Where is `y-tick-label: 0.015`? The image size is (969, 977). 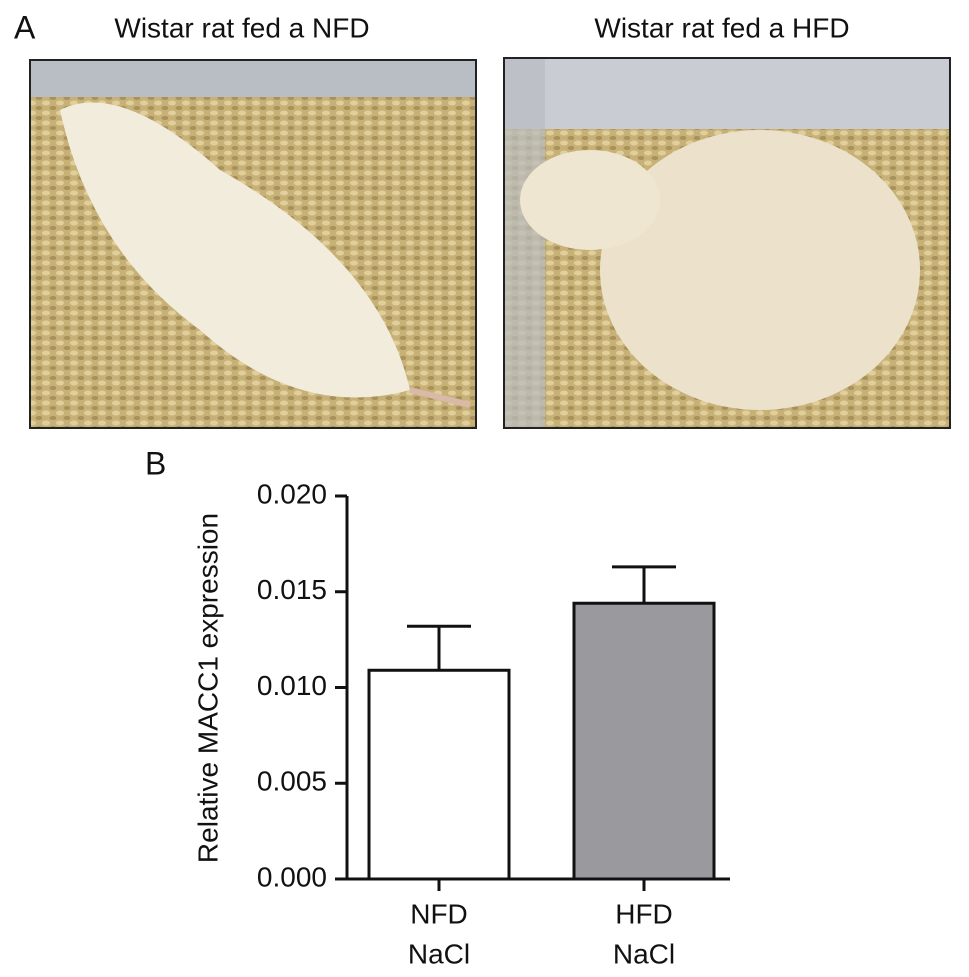 y-tick-label: 0.015 is located at coordinates (292, 589).